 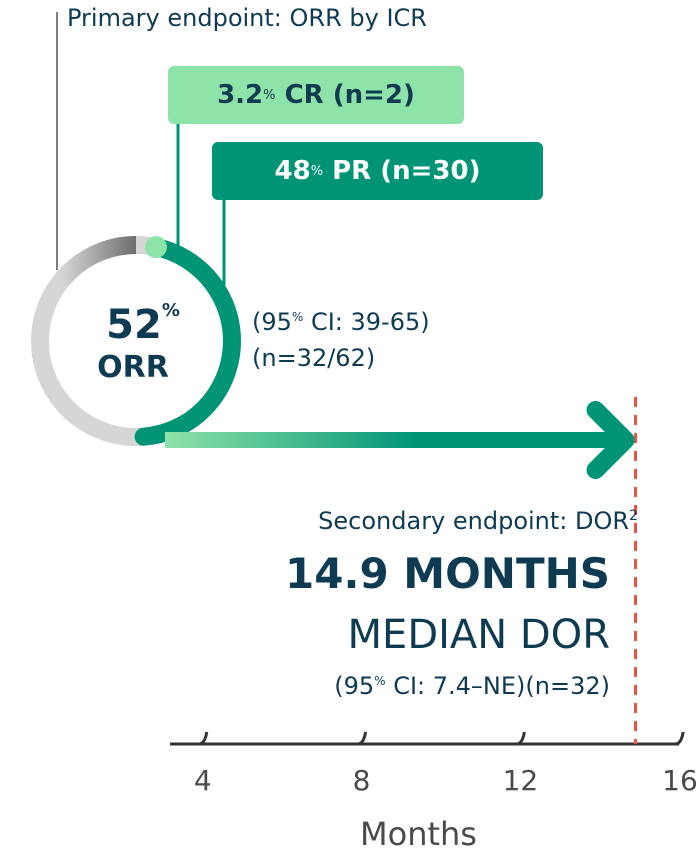 What do you see at coordinates (680, 738) in the screenshot?
I see `x-axis-end-mark` at bounding box center [680, 738].